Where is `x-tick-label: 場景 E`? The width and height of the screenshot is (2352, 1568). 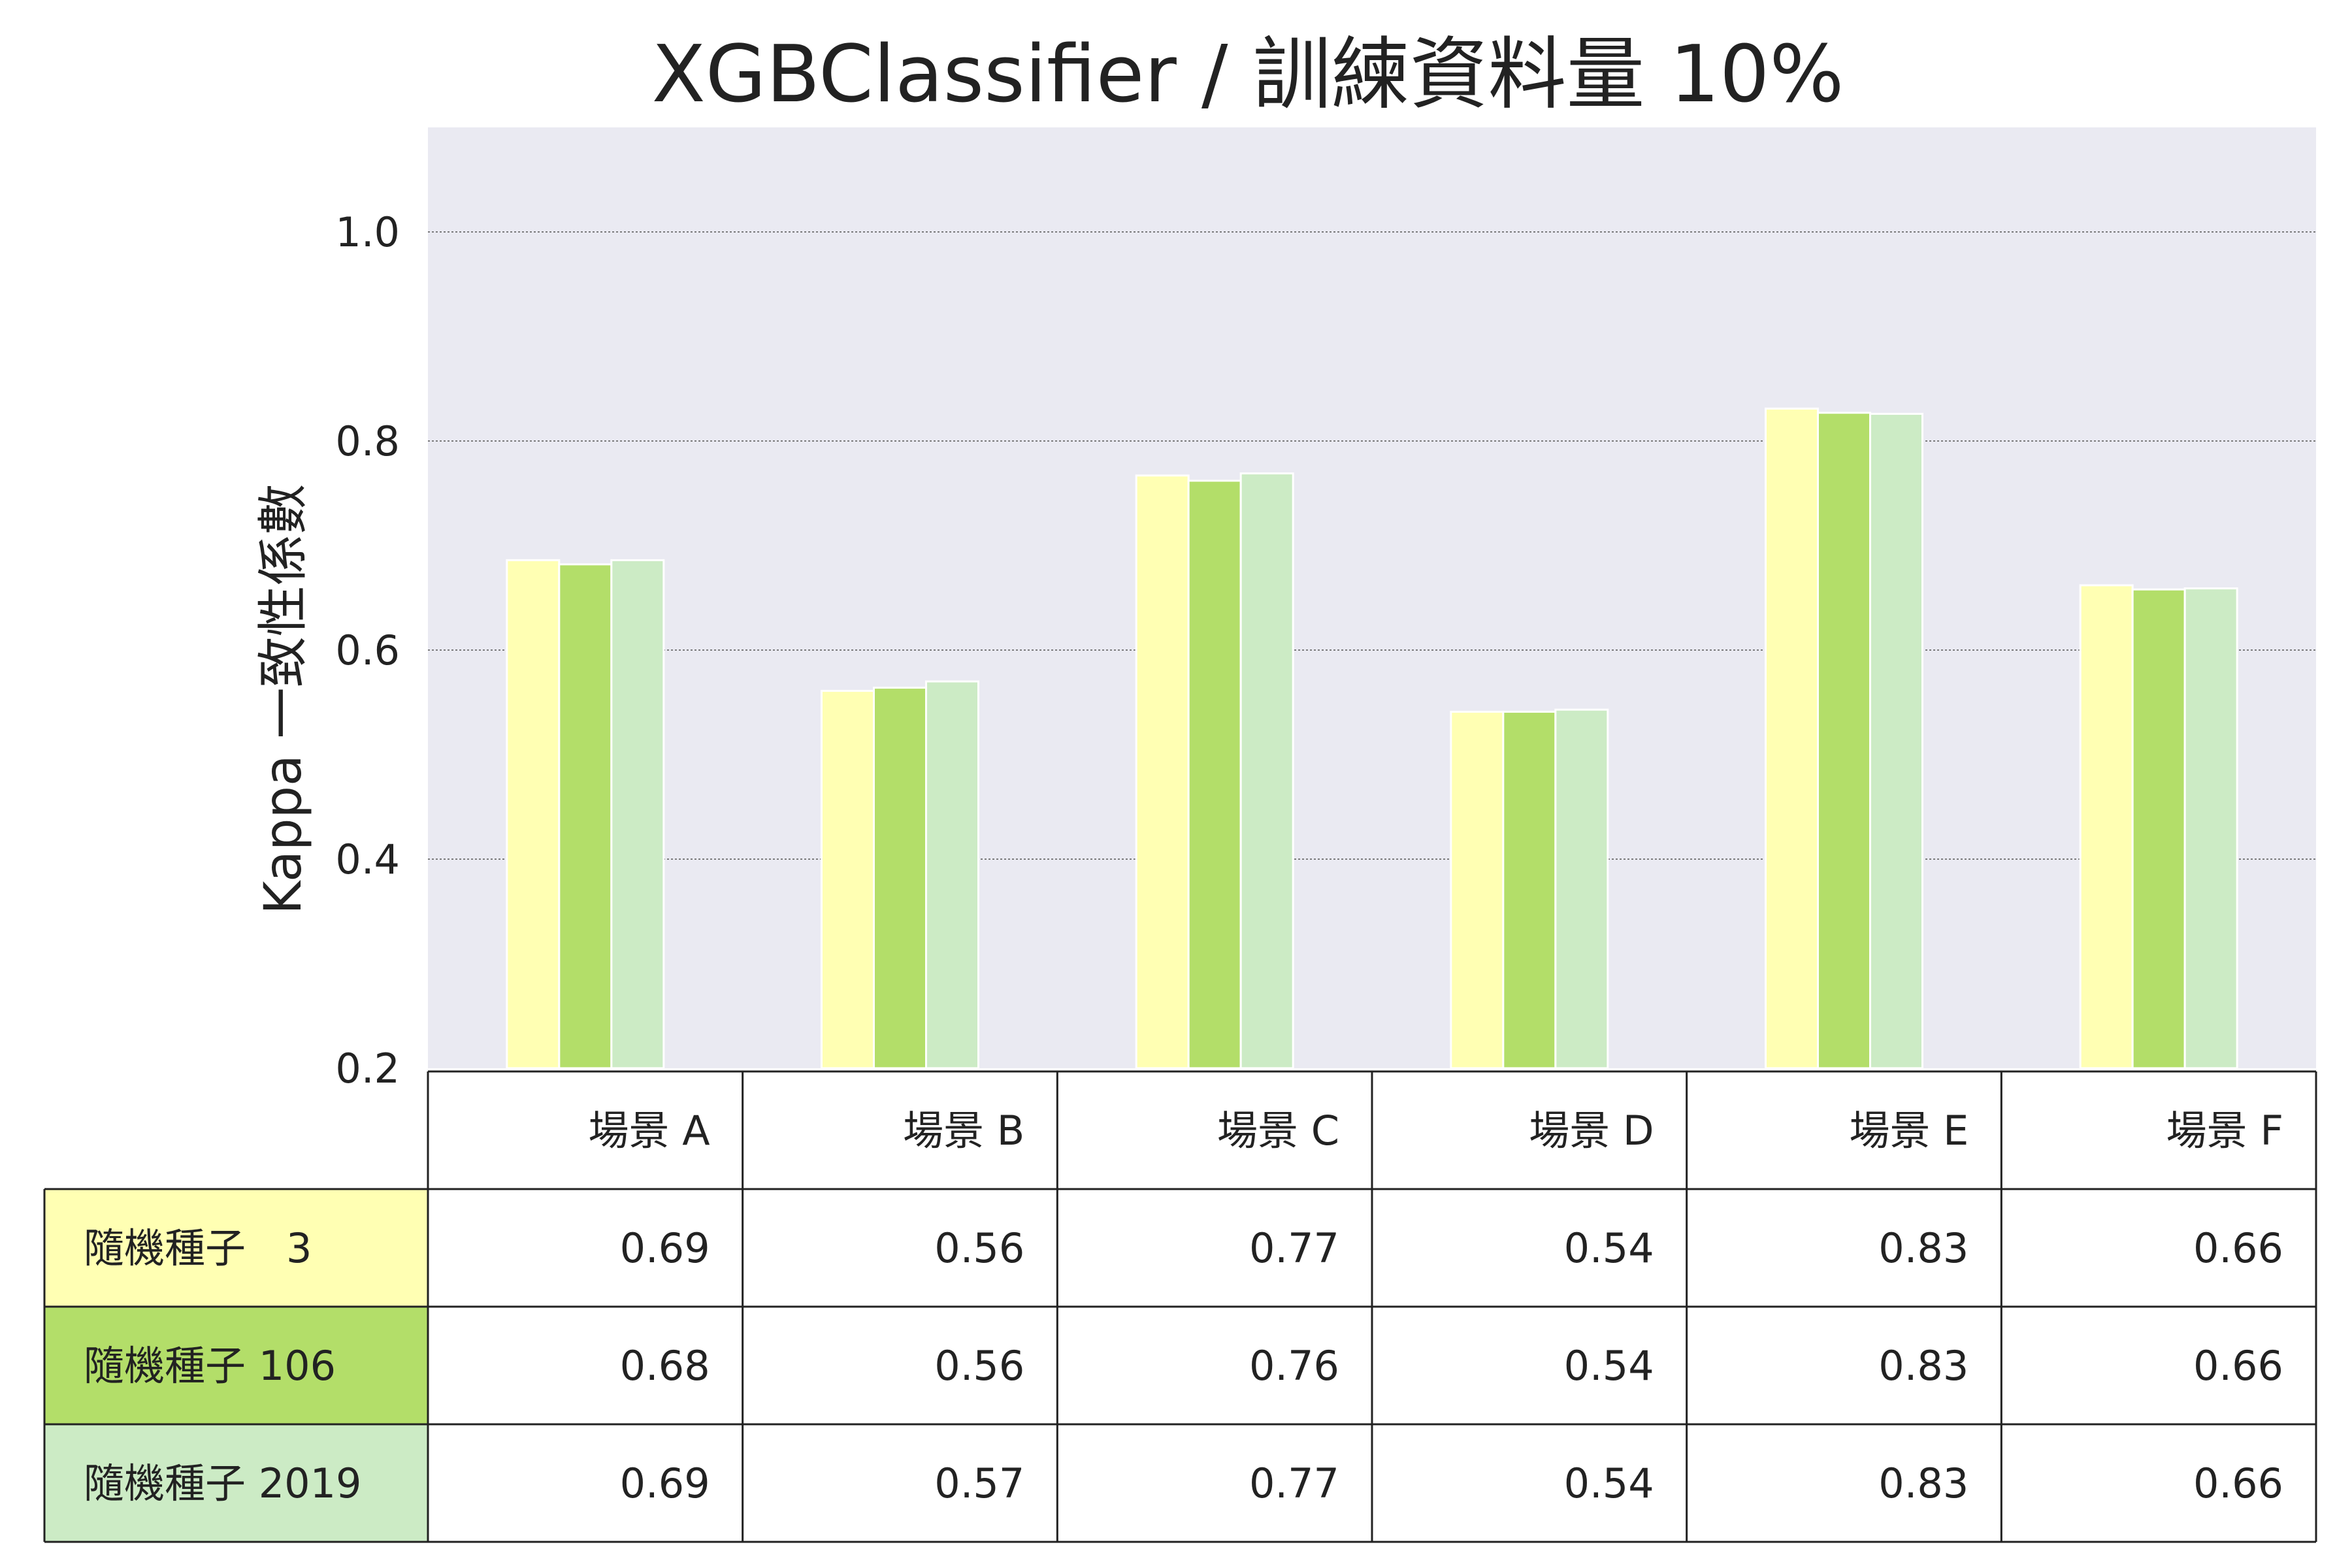 x-tick-label: 場景 E is located at coordinates (1908, 1130).